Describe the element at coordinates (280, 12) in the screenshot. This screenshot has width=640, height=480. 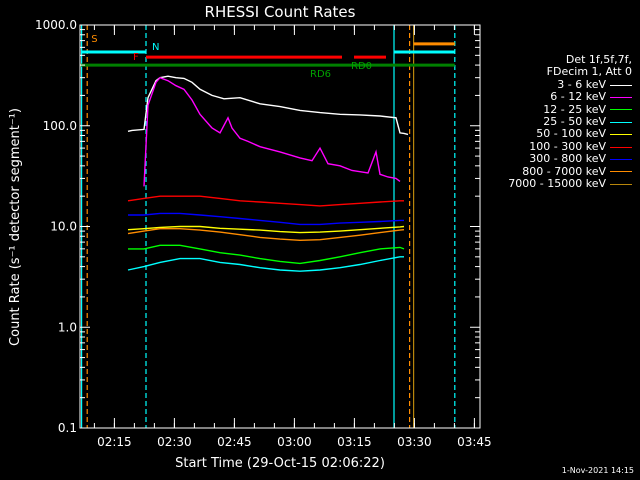
I see `chart-title: RHESSI Count Rates` at that location.